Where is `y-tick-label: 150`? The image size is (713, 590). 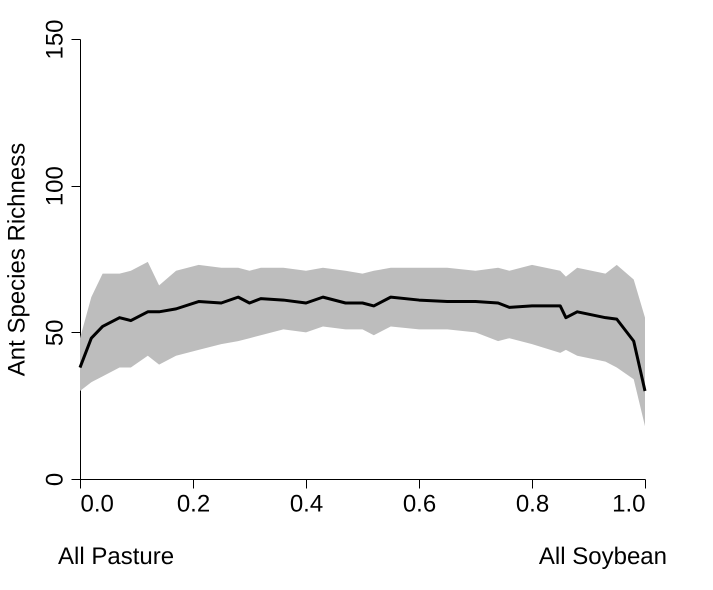
y-tick-label: 150 is located at coordinates (55, 39).